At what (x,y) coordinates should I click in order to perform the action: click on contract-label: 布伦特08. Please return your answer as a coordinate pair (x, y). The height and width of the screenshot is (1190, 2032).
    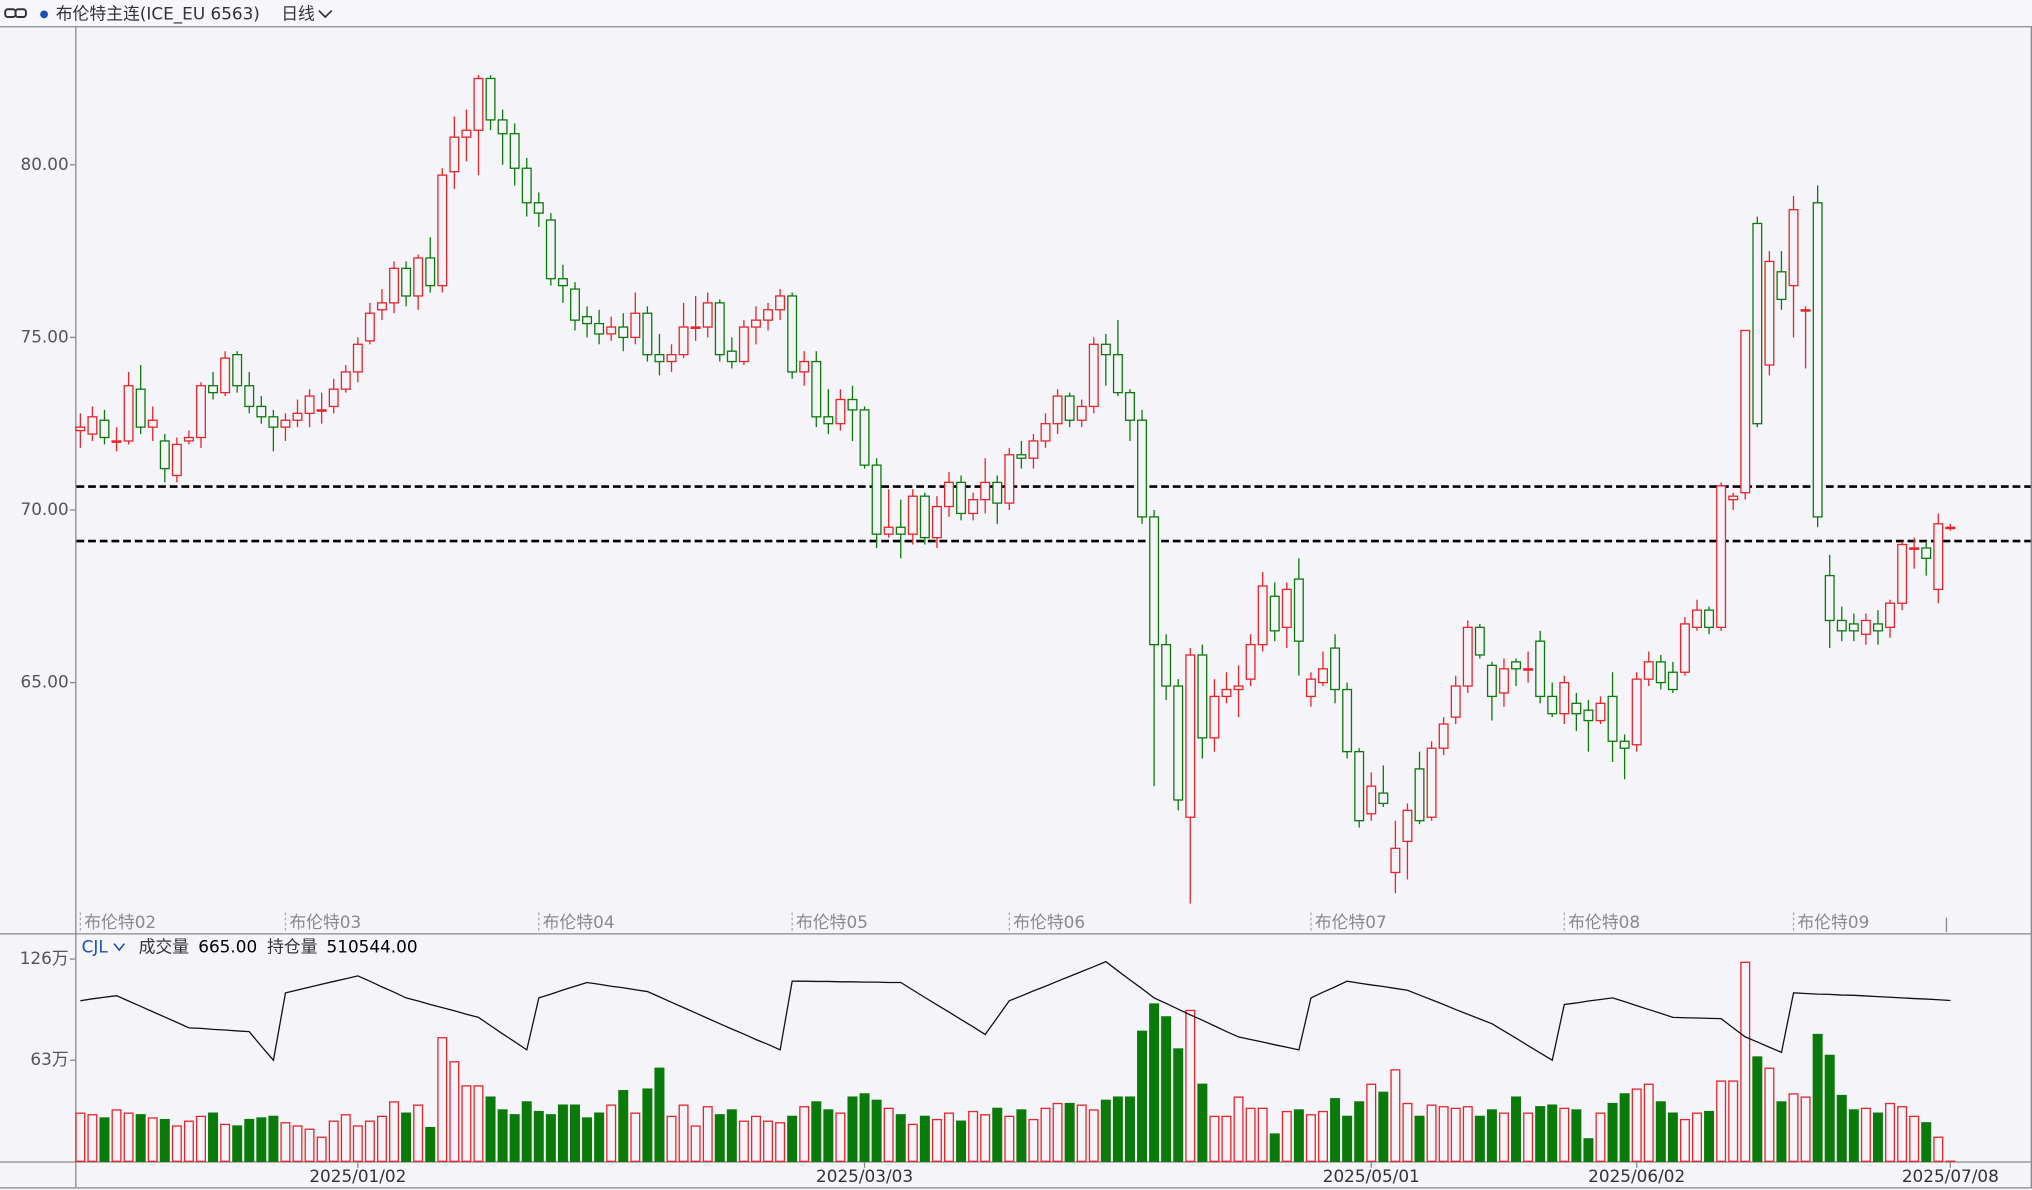
    Looking at the image, I should click on (1604, 922).